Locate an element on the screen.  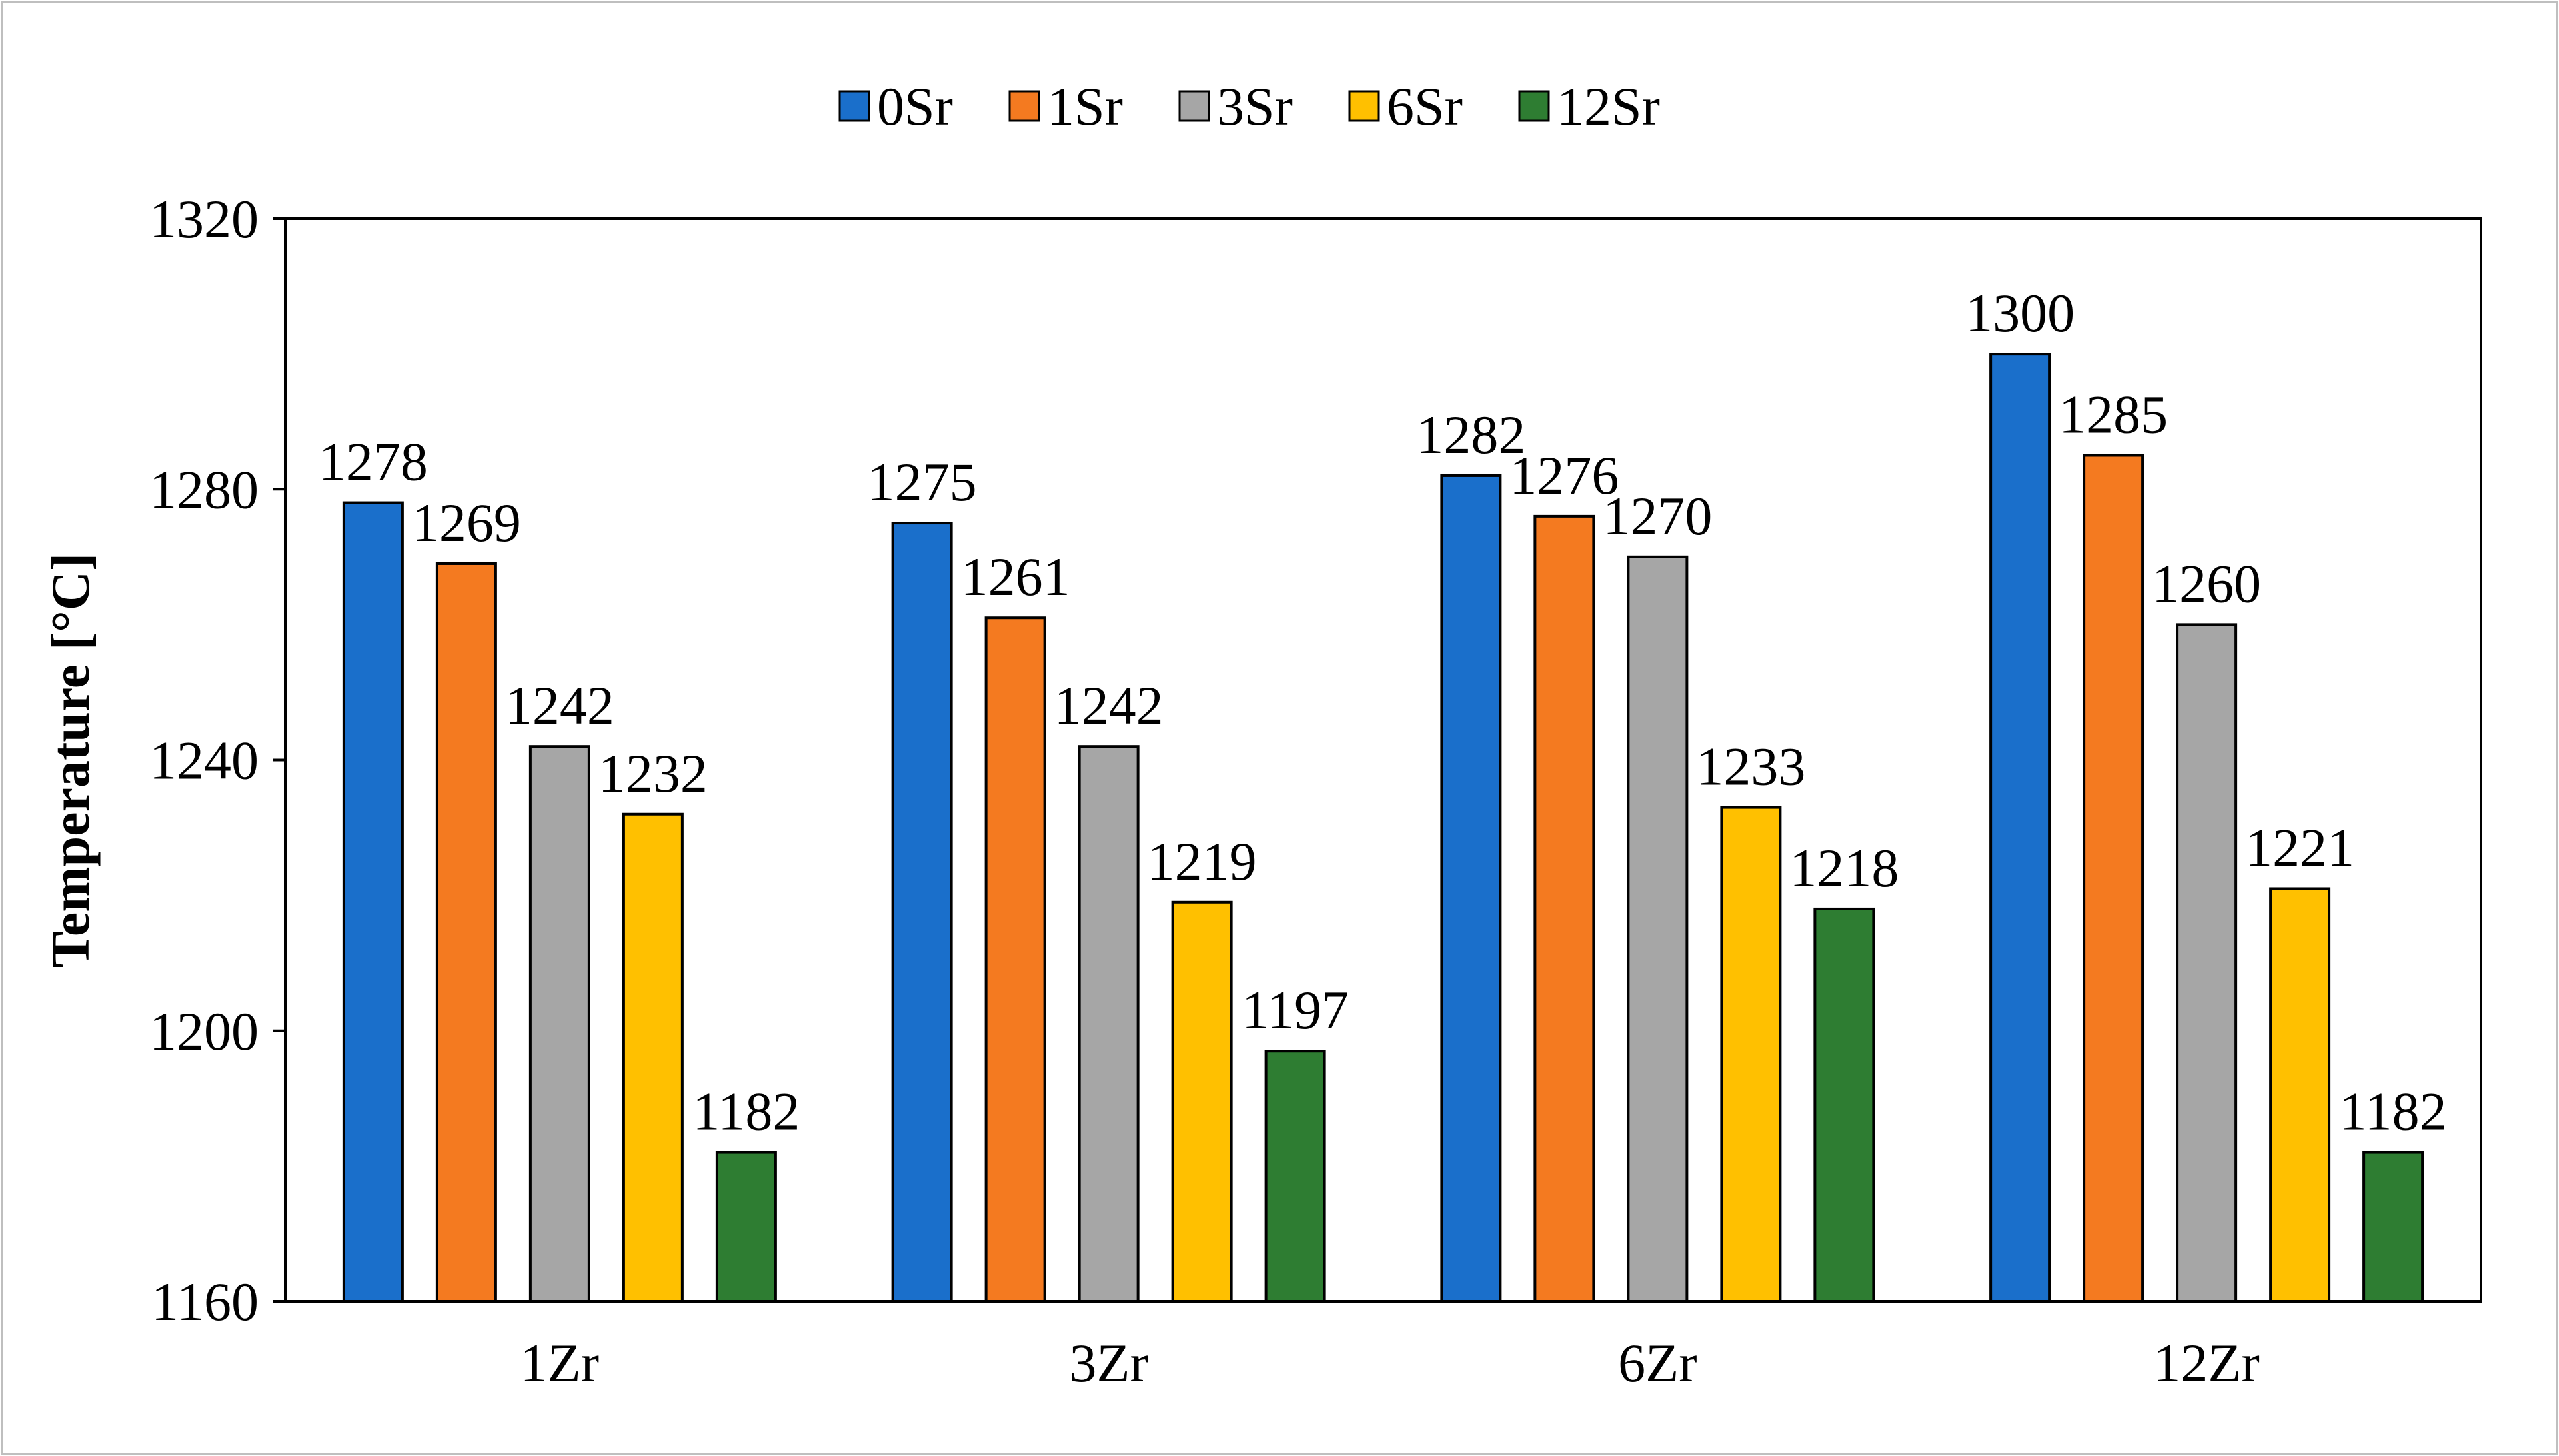
legend-label-6Sr: 6Sr is located at coordinates (1425, 106).